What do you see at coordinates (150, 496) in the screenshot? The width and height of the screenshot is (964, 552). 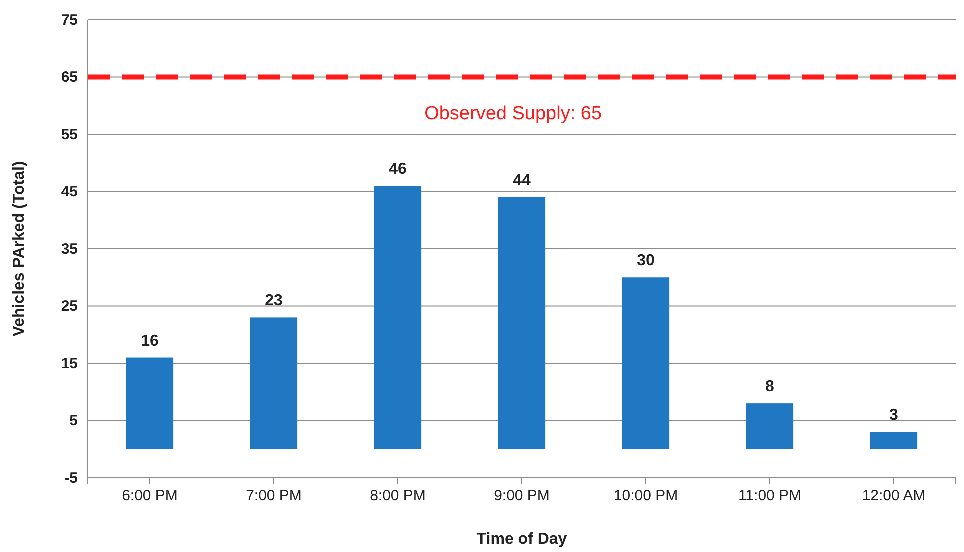 I see `x-tick-label: 6:00 PM` at bounding box center [150, 496].